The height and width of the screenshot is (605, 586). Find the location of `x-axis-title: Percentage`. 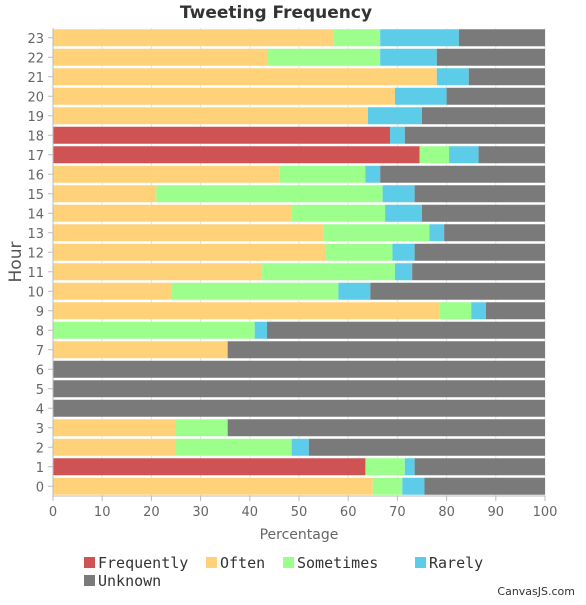

x-axis-title: Percentage is located at coordinates (299, 535).